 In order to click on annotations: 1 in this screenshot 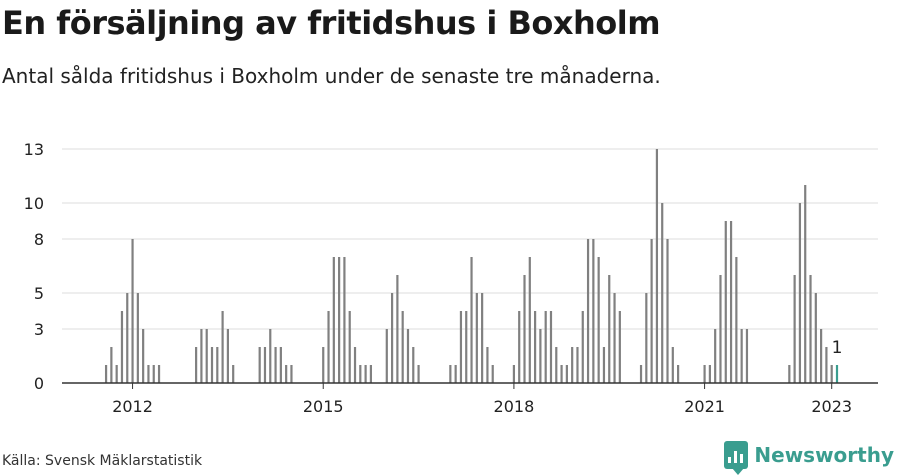, I will do `click(837, 348)`.